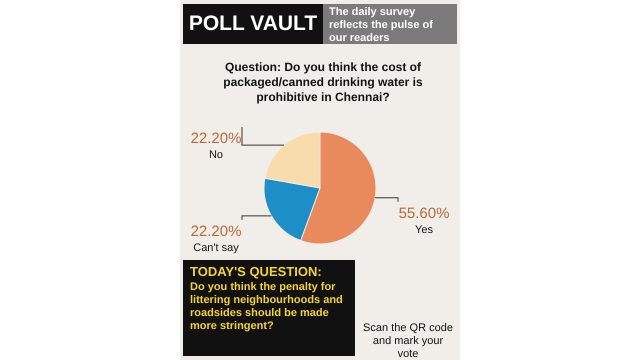  What do you see at coordinates (390, 24) in the screenshot?
I see `text: The daily survey reflects the pulse of our readers` at bounding box center [390, 24].